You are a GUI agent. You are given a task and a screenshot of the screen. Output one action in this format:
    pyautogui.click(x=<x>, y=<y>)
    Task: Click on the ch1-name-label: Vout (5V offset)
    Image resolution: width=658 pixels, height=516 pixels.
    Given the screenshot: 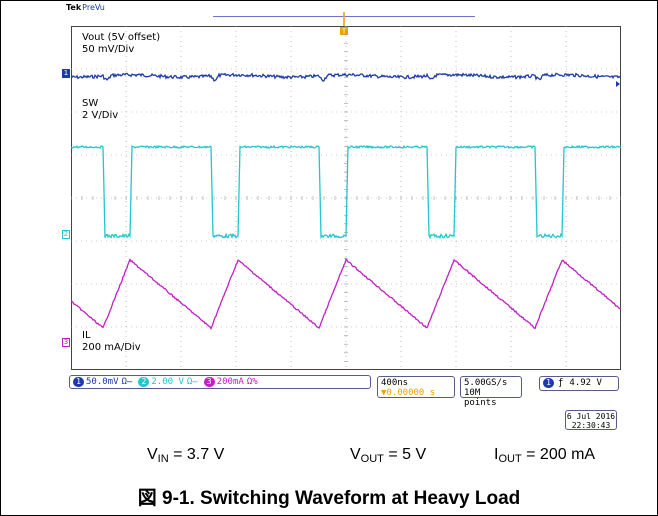 What is the action you would take?
    pyautogui.click(x=121, y=37)
    